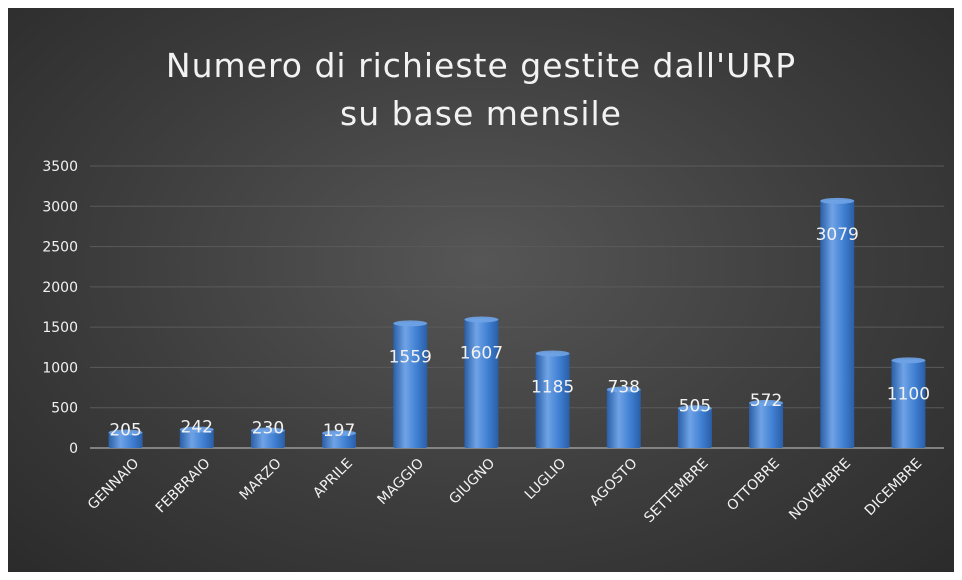 This screenshot has height=580, width=962. Describe the element at coordinates (614, 483) in the screenshot. I see `x-tick-label: AGOSTO` at that location.